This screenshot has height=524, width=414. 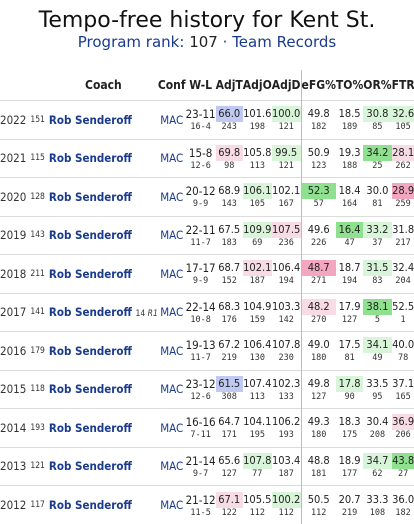 What do you see at coordinates (229, 358) in the screenshot?
I see `adjt-rank: 219` at bounding box center [229, 358].